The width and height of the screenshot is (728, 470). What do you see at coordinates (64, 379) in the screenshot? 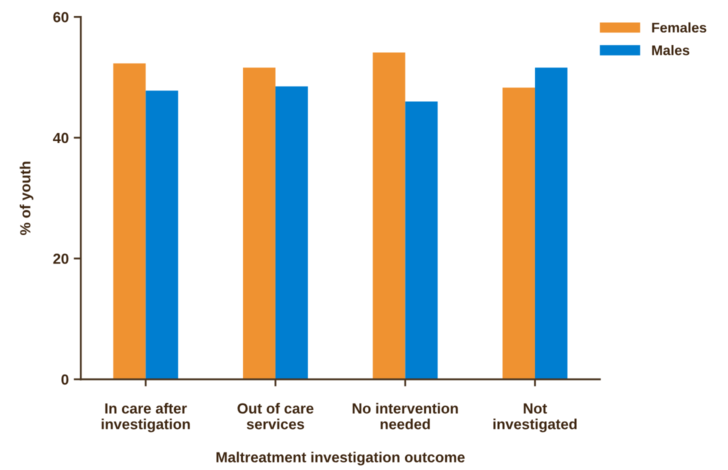
I see `y-tick-label: 0` at bounding box center [64, 379].